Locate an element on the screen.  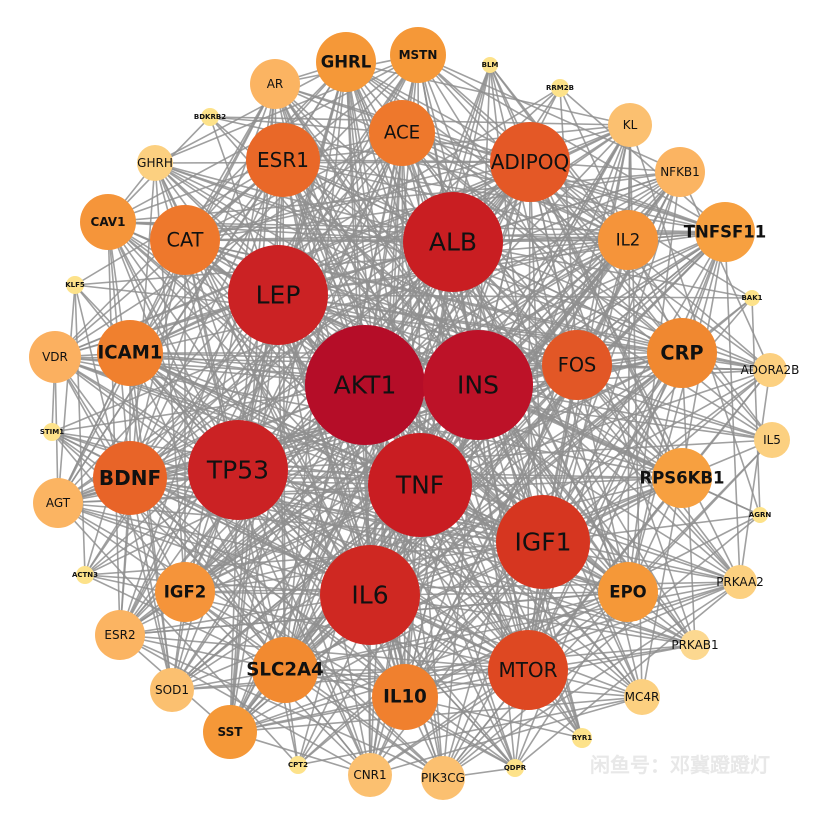
node-label: IL10 is located at coordinates (405, 697).